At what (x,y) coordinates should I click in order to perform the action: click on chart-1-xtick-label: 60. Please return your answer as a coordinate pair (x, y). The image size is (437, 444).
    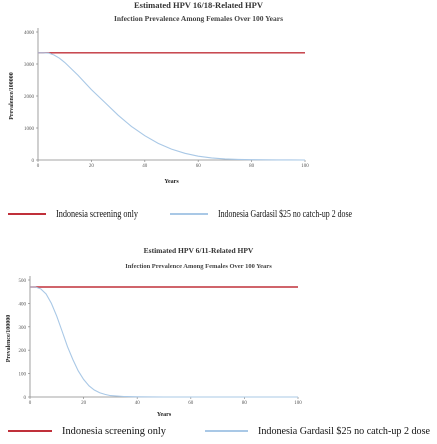
    Looking at the image, I should click on (199, 166).